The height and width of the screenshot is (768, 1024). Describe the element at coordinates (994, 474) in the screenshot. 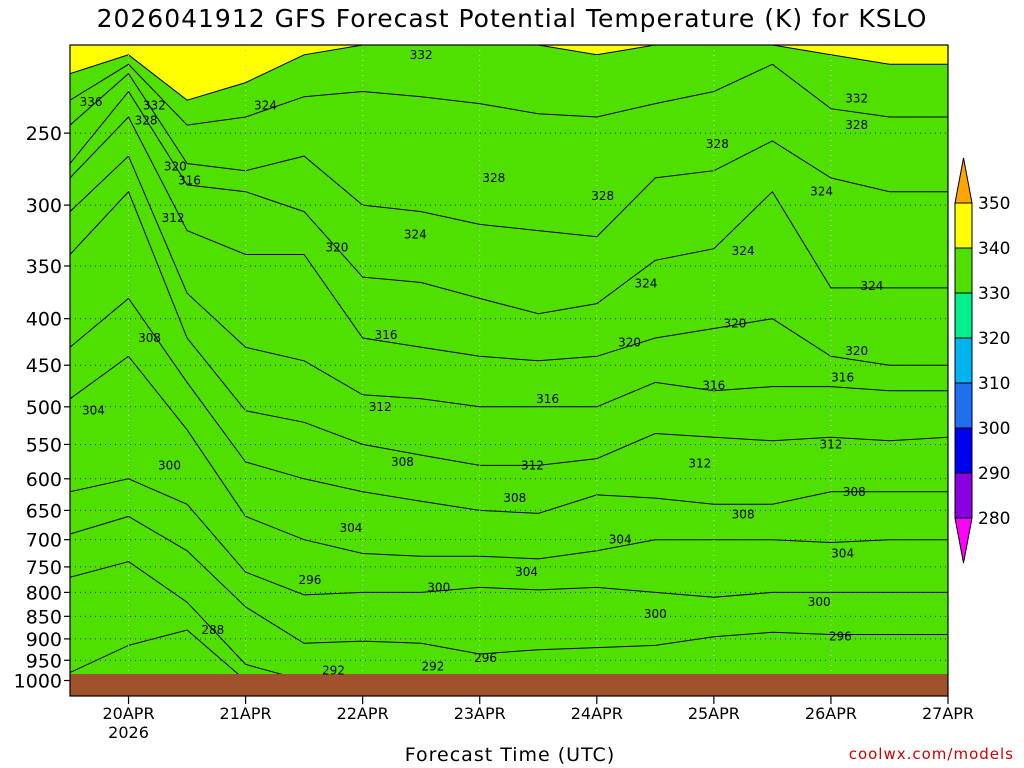

I see `colorbar-label: 290` at that location.